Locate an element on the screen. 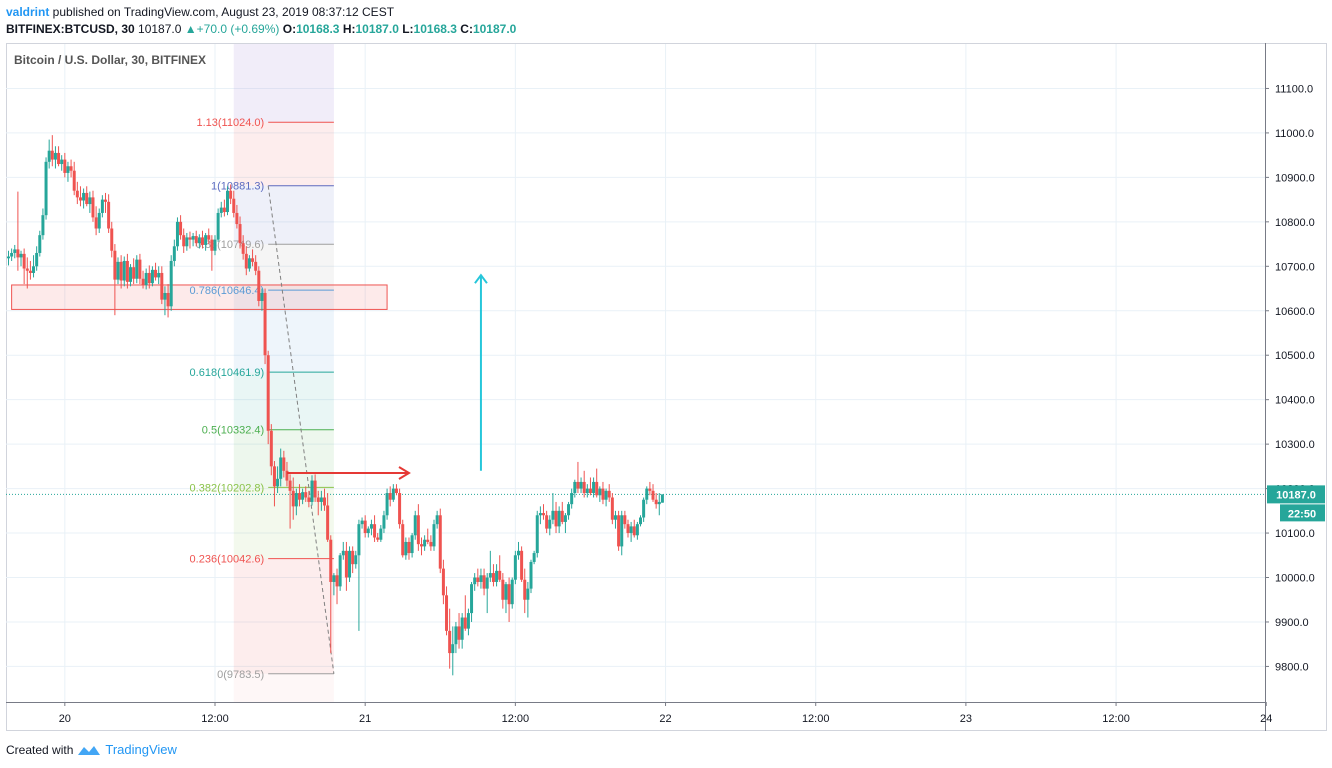  time-tick-label: 24 is located at coordinates (1266, 719).